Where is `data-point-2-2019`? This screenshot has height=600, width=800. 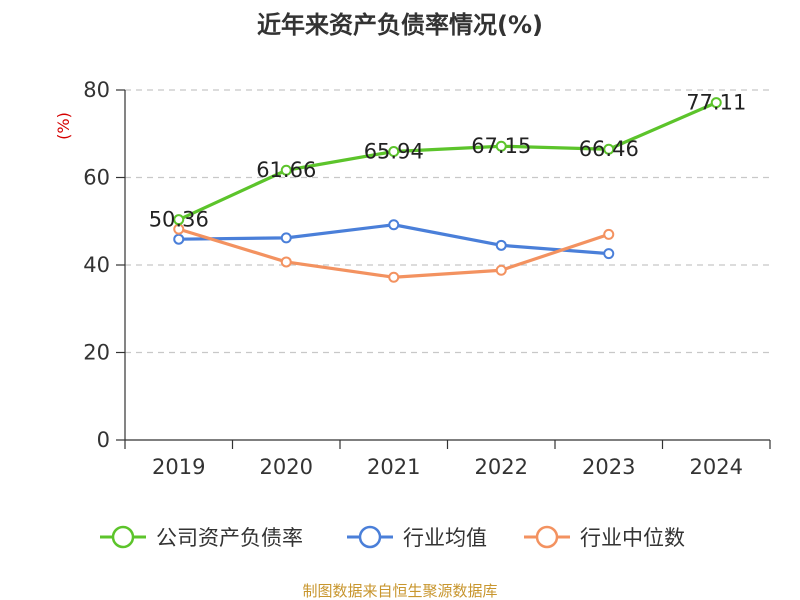 data-point-2-2019 is located at coordinates (179, 239).